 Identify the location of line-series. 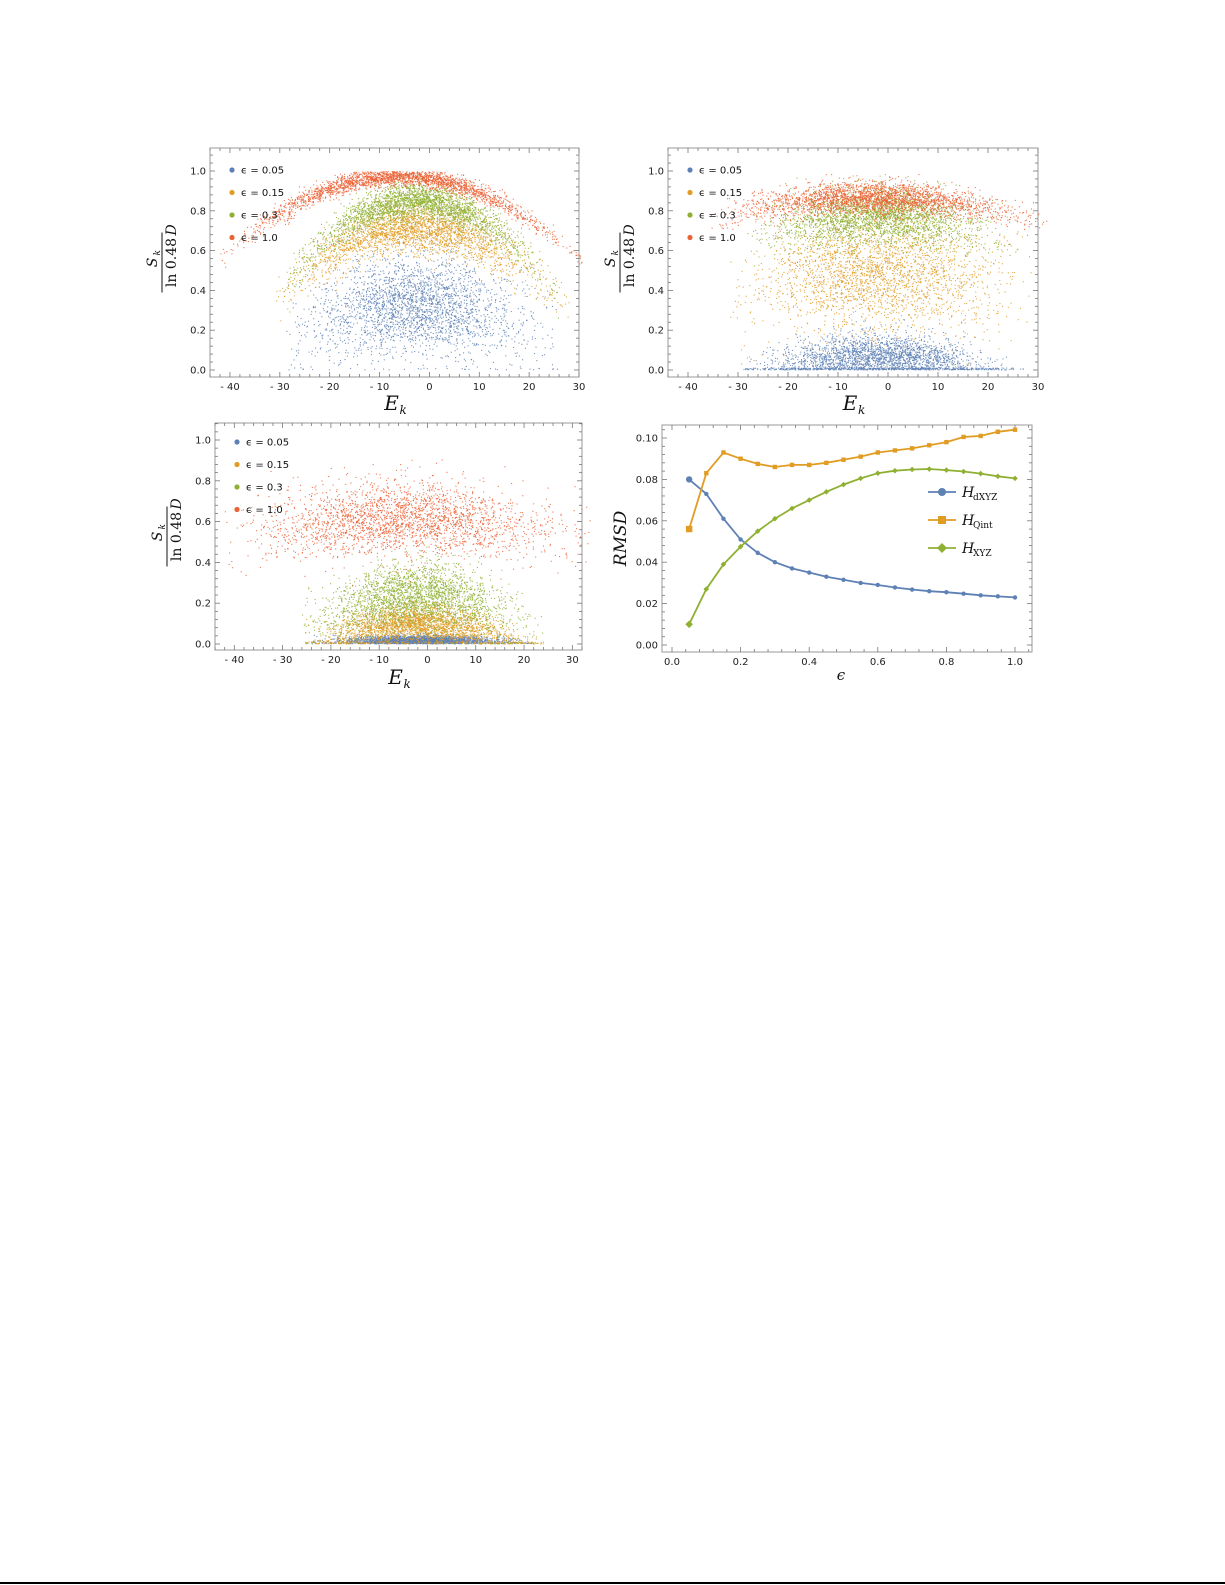
(851, 528).